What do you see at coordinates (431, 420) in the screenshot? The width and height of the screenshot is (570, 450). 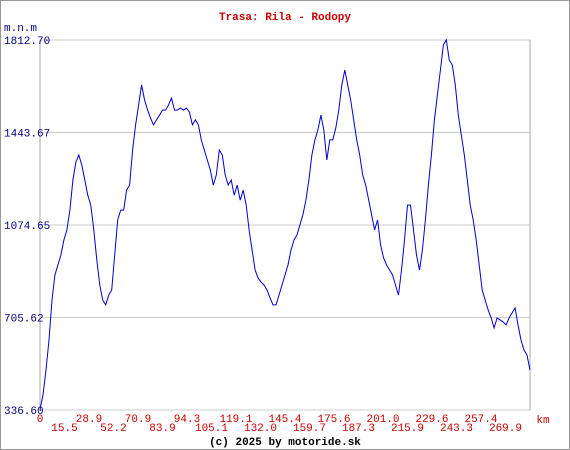 I see `x-tick-label: 229.6` at bounding box center [431, 420].